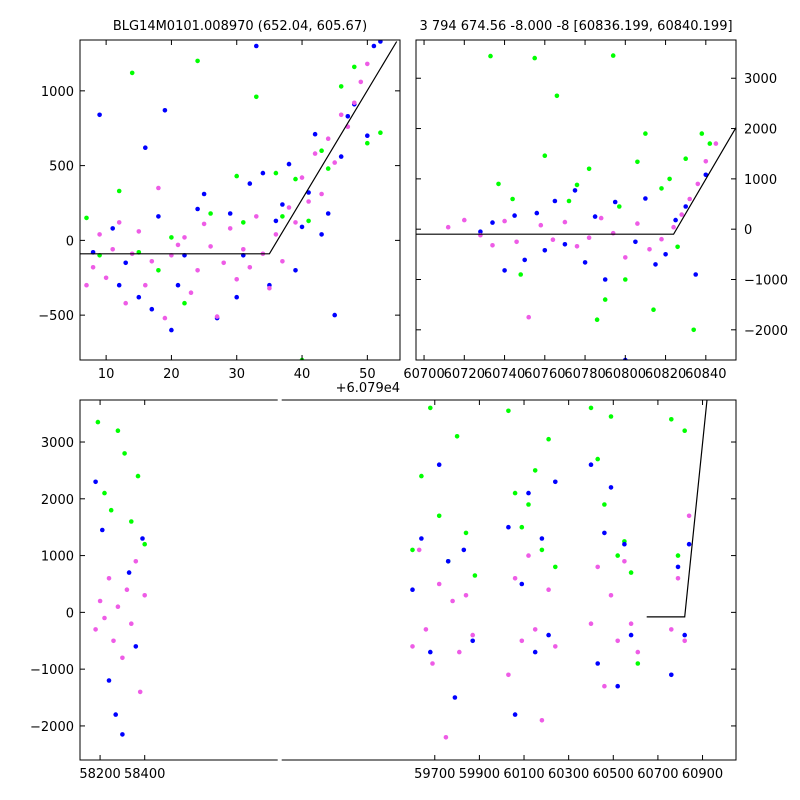  I want to click on panel-title: BLG14M0101.008970 (652.04, 605.67), so click(240, 26).